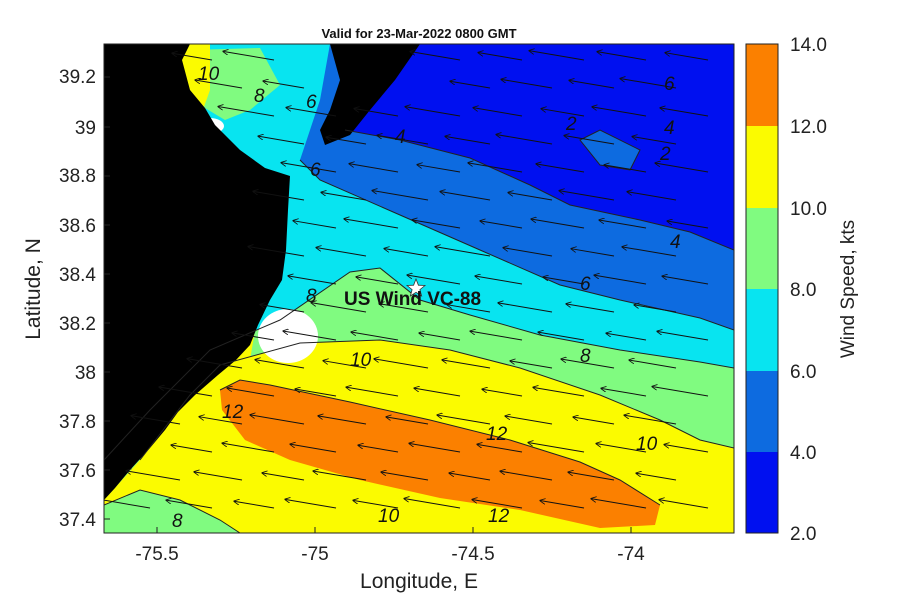  Describe the element at coordinates (803, 453) in the screenshot. I see `colorbar-tick-label: 4.0` at that location.